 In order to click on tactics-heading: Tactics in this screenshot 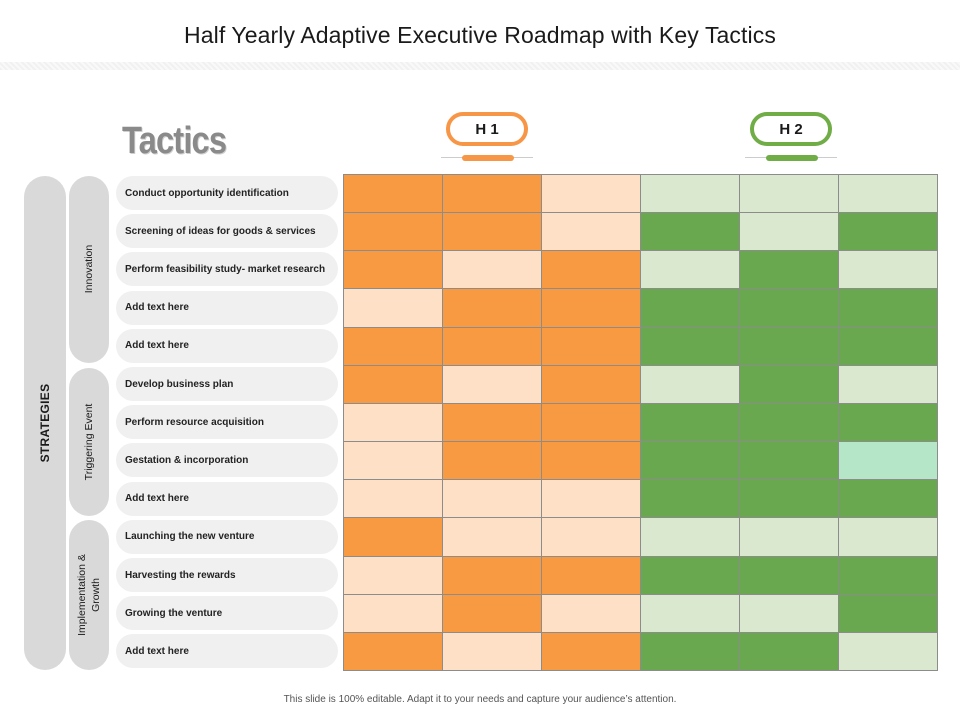, I will do `click(174, 141)`.